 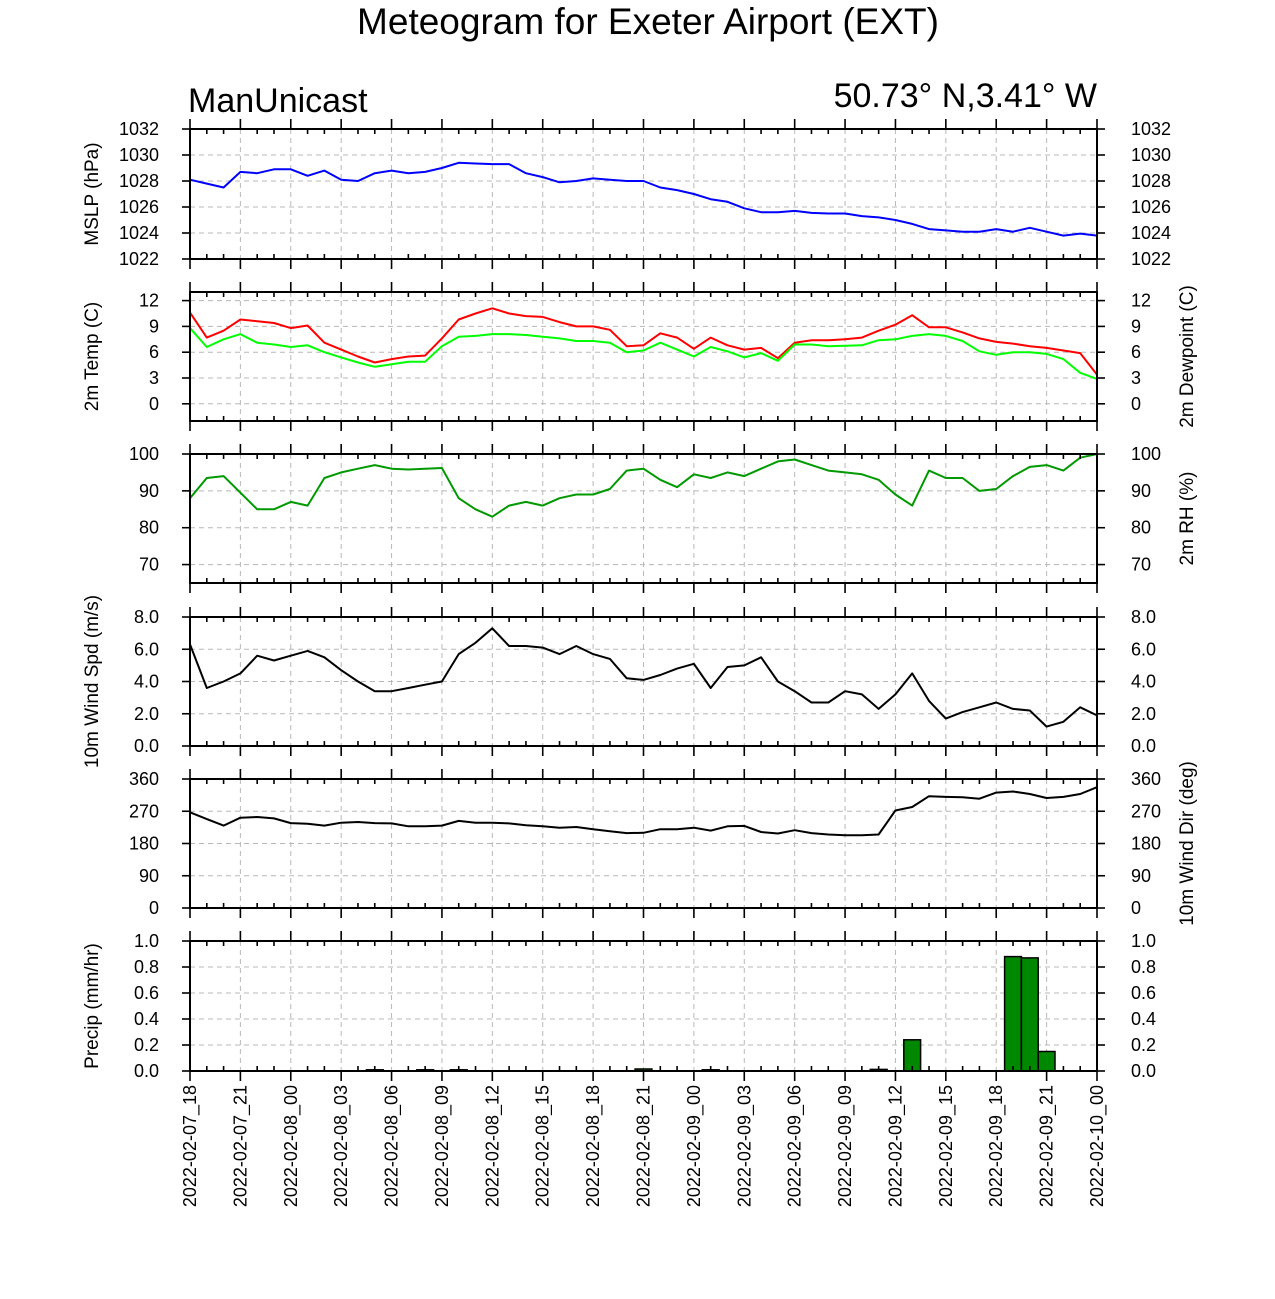 I want to click on y-tick-label-right: 0.8, so click(x=1143, y=967).